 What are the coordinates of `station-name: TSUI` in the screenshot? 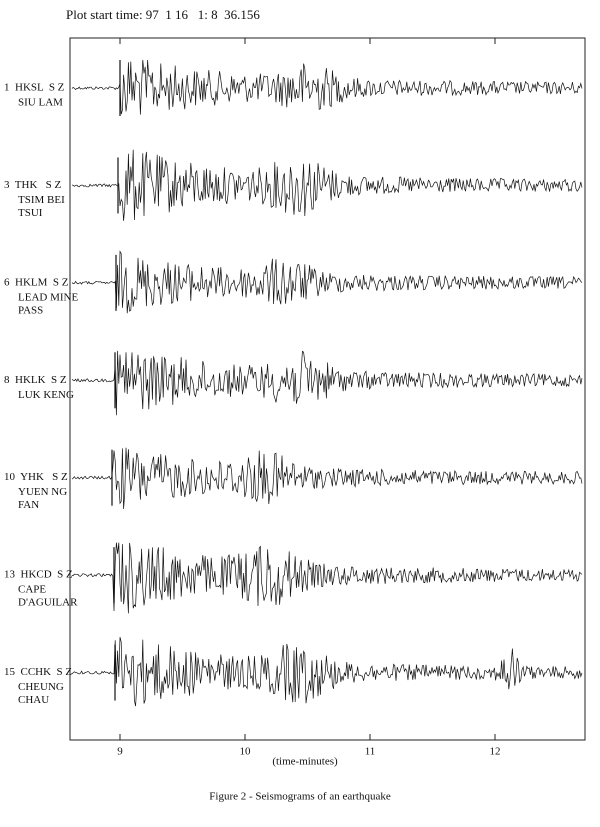 It's located at (30, 213).